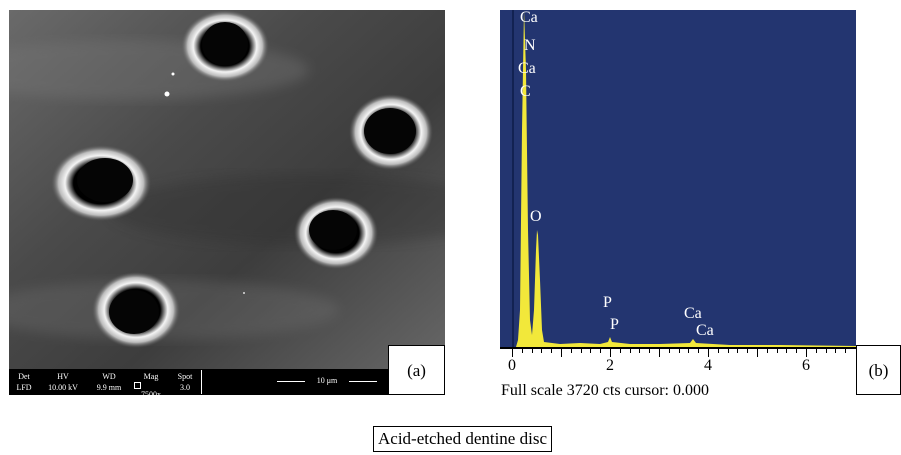  What do you see at coordinates (693, 313) in the screenshot?
I see `peak-label-ca-3: Ca` at bounding box center [693, 313].